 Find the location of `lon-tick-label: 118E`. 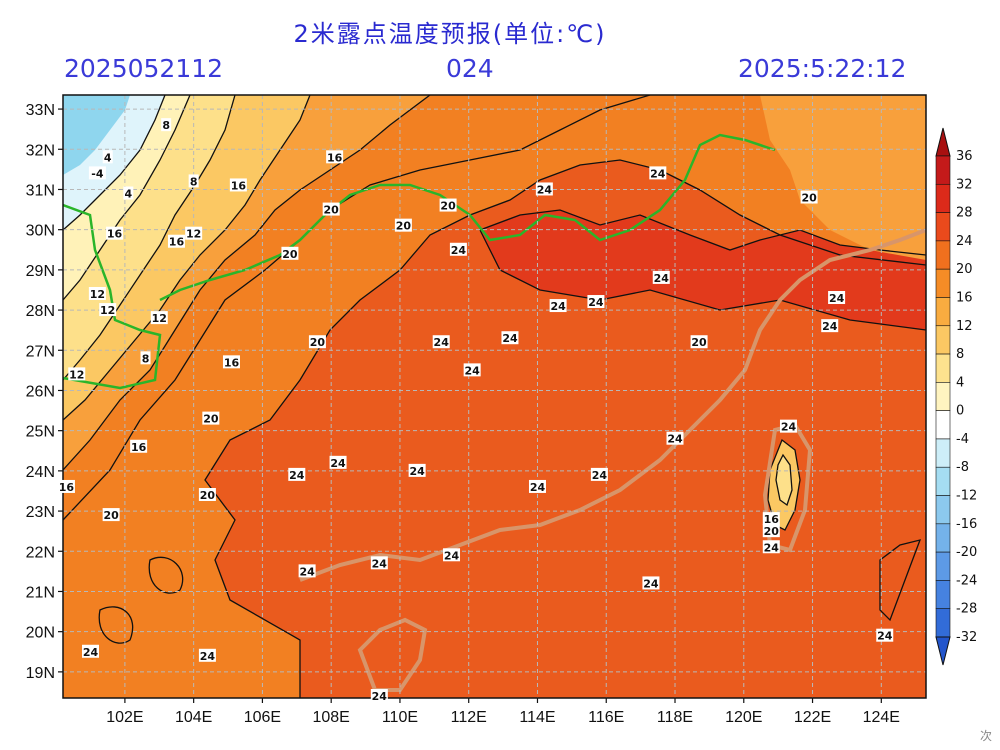

lon-tick-label: 118E is located at coordinates (675, 717).